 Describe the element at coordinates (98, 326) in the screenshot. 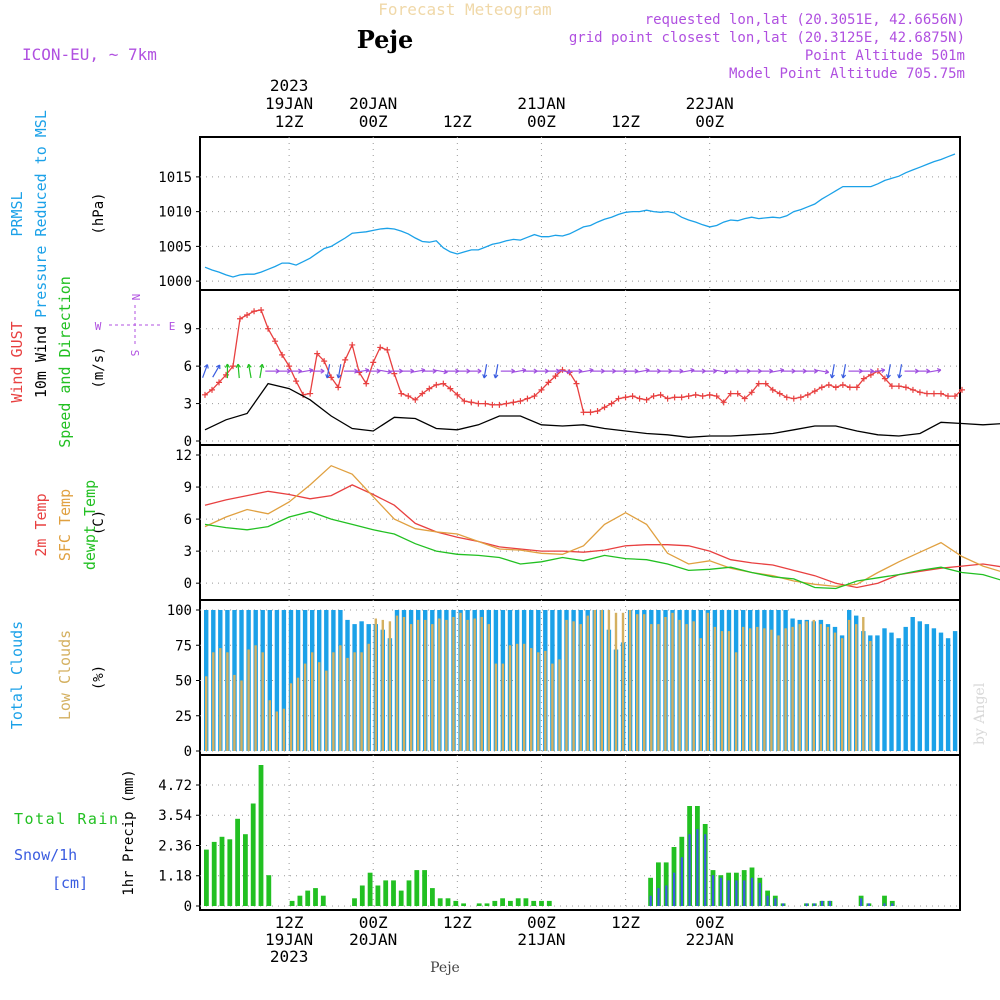

I see `compass-west: W` at that location.